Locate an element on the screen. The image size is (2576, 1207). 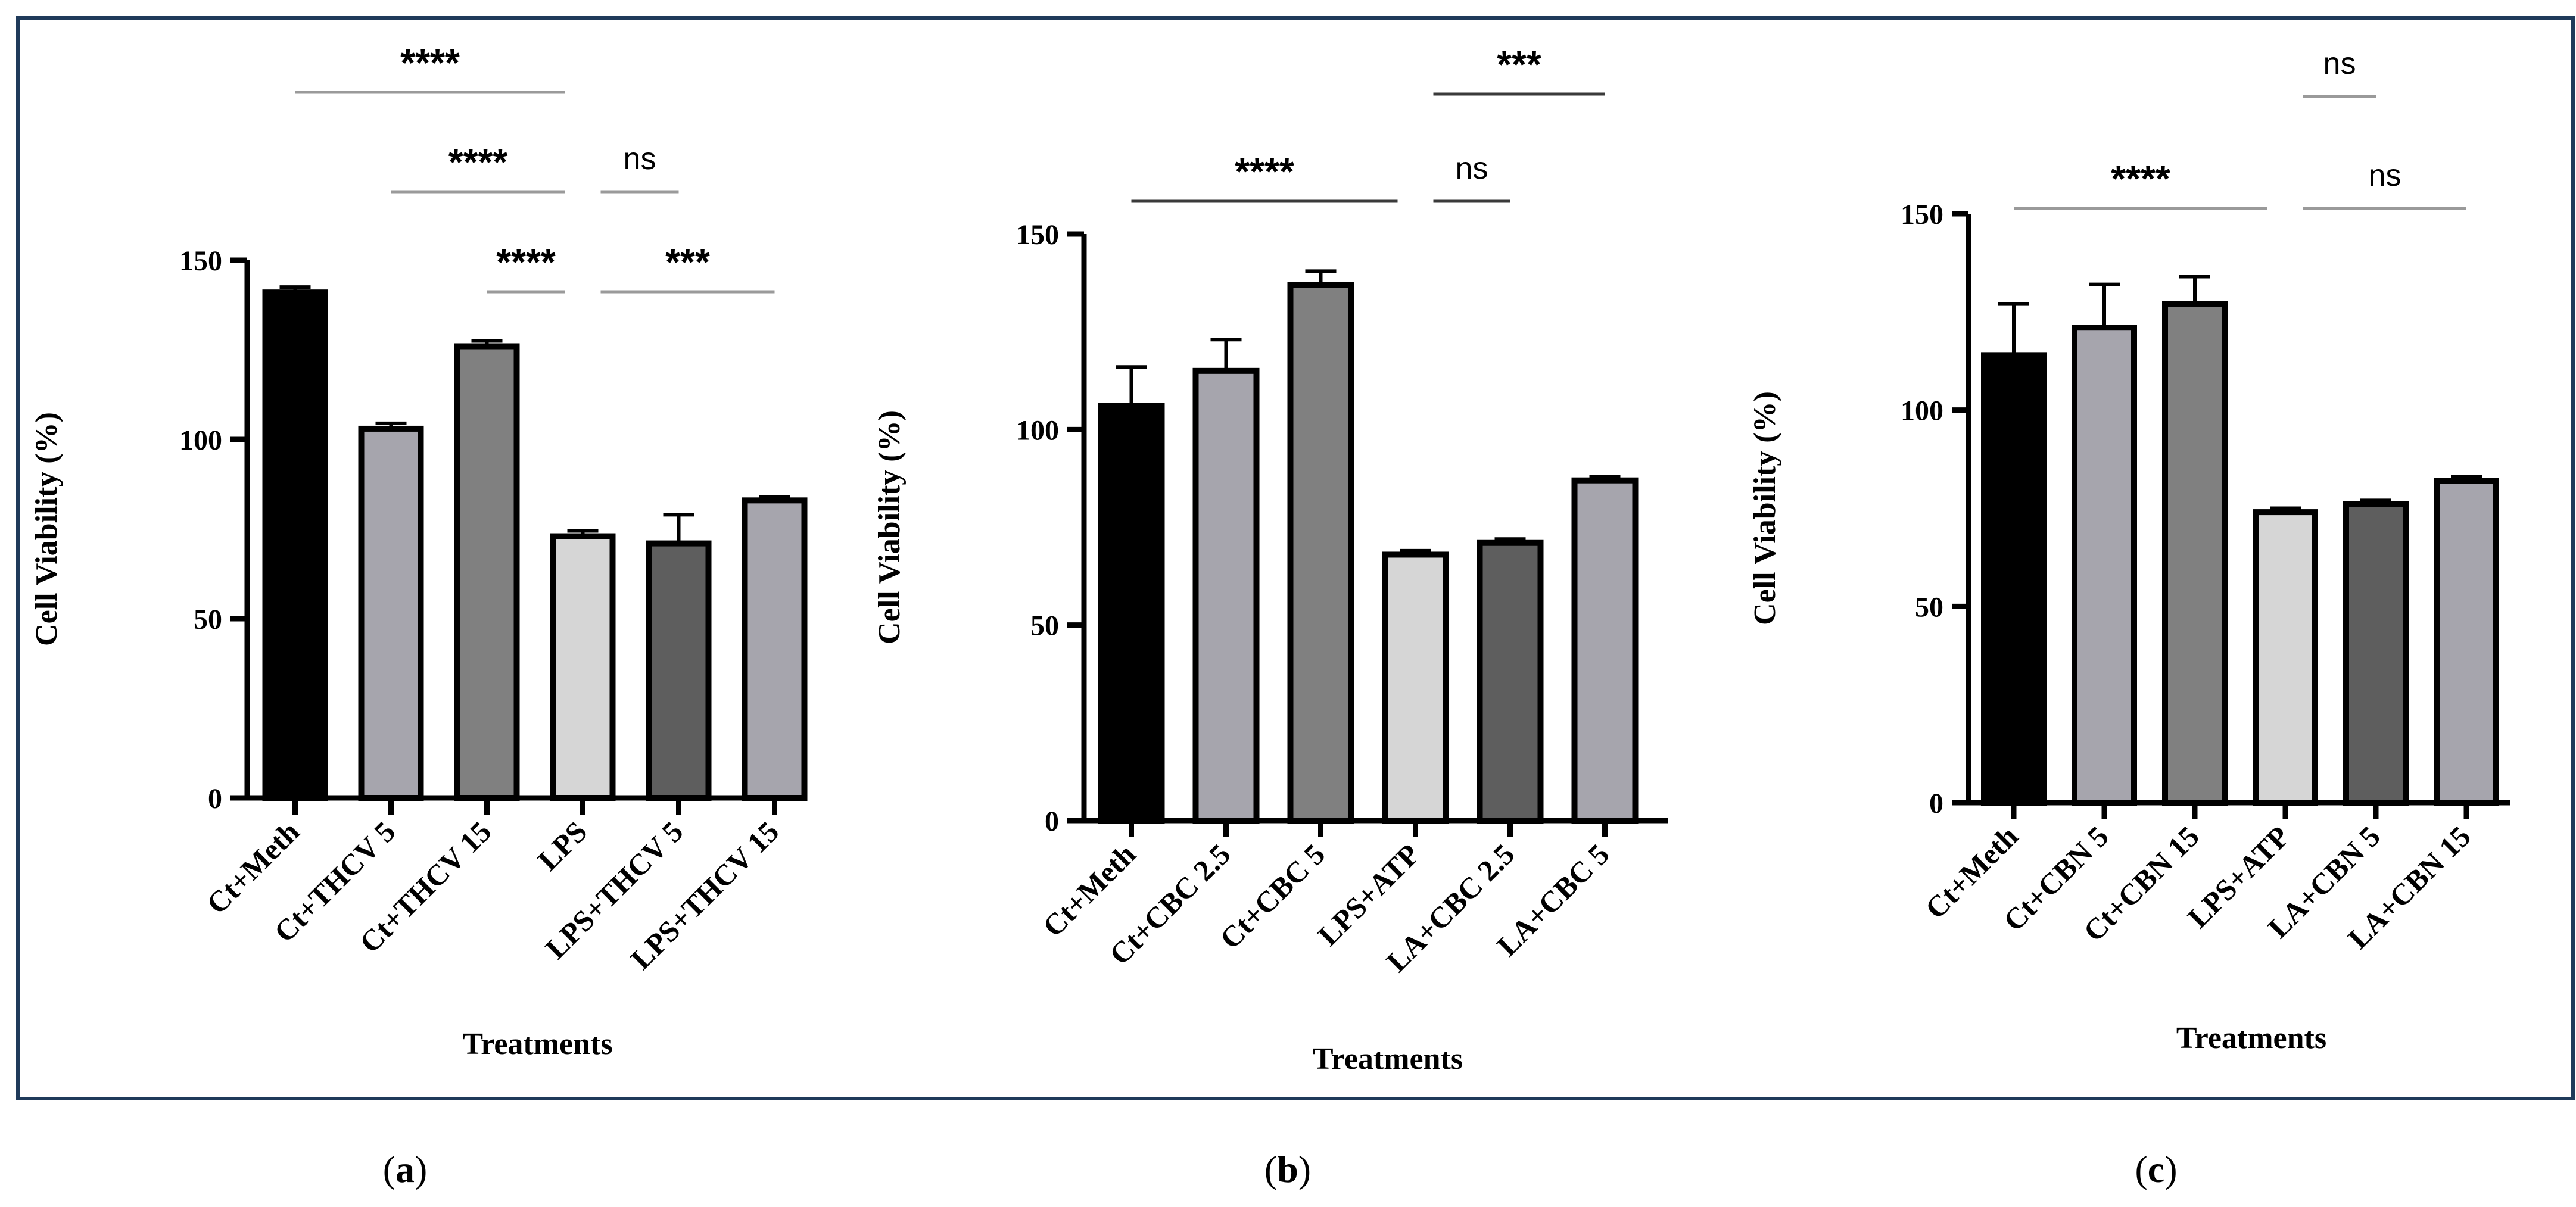
svg-text: (c) is located at coordinates (2156, 1169).